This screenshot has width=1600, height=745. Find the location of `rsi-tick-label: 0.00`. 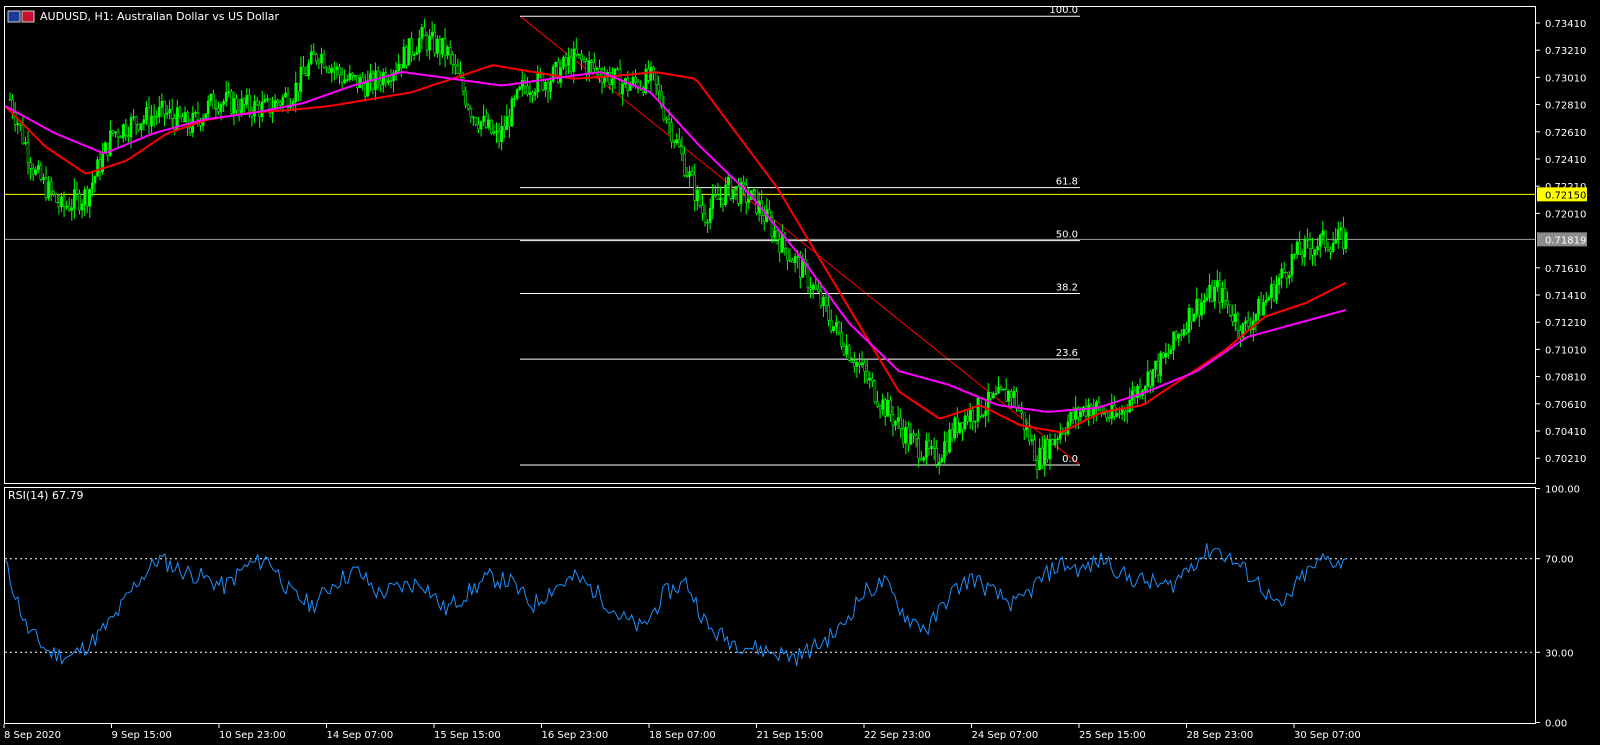

rsi-tick-label: 0.00 is located at coordinates (1556, 724).